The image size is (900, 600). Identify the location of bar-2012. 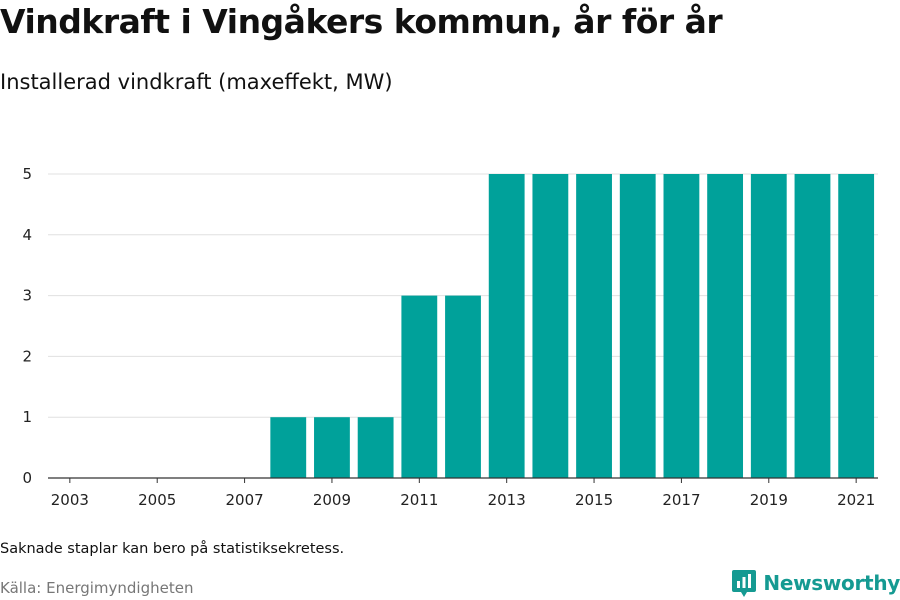
(463, 386).